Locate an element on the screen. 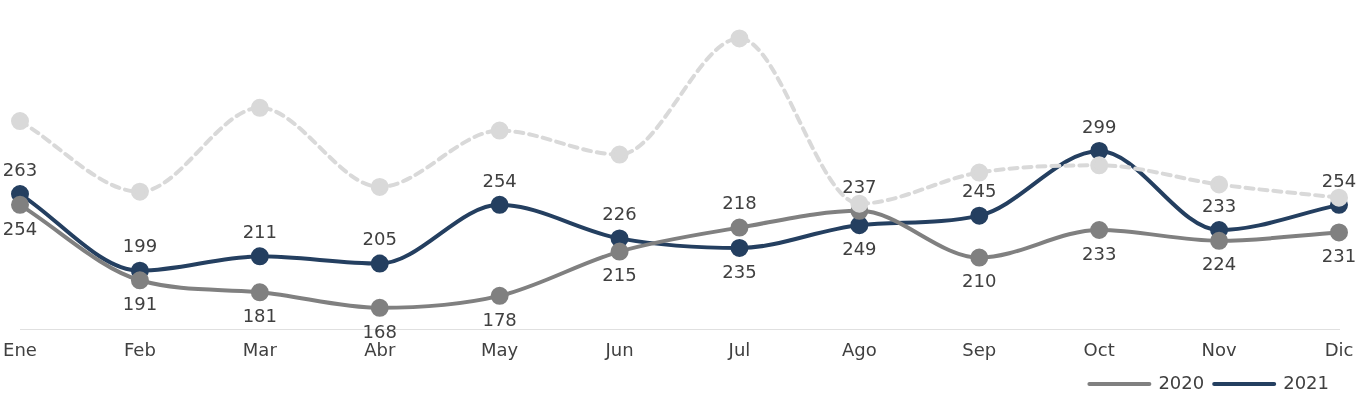  data-label: 245 is located at coordinates (979, 191).